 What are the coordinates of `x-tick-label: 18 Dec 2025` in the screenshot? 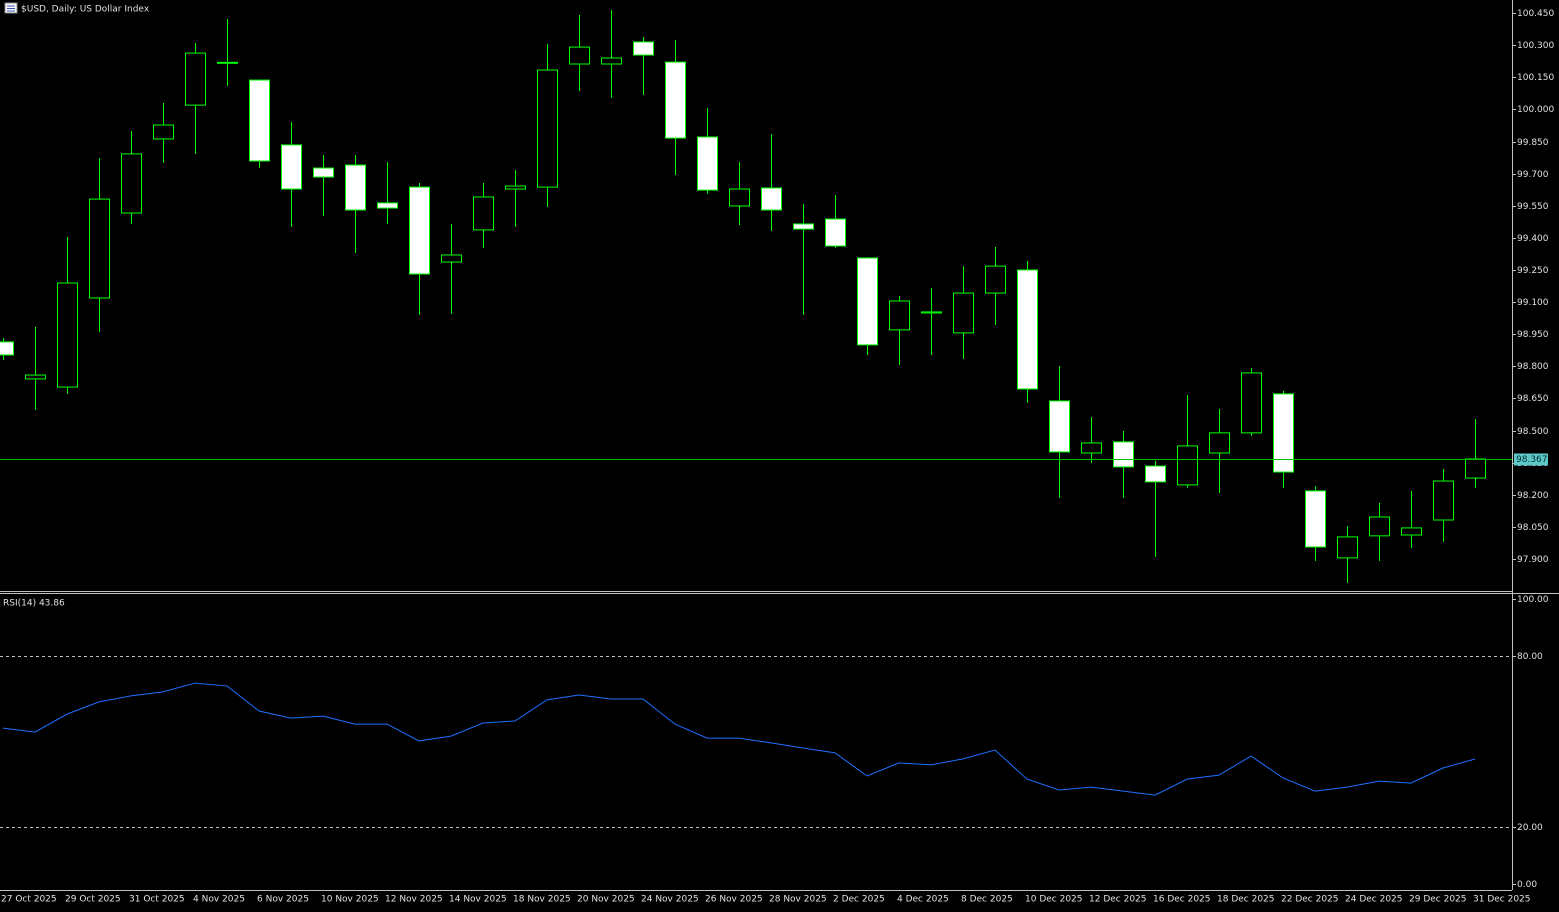 It's located at (1246, 900).